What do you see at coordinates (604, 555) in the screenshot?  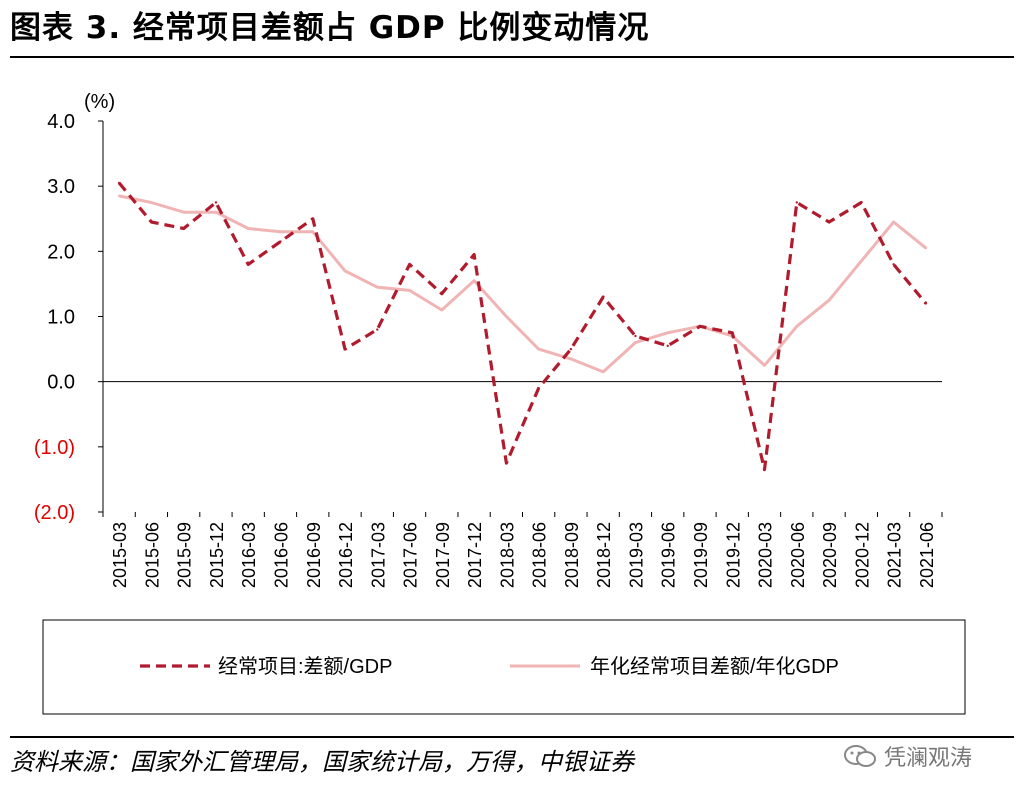 I see `x-tick-label: 2018-12` at bounding box center [604, 555].